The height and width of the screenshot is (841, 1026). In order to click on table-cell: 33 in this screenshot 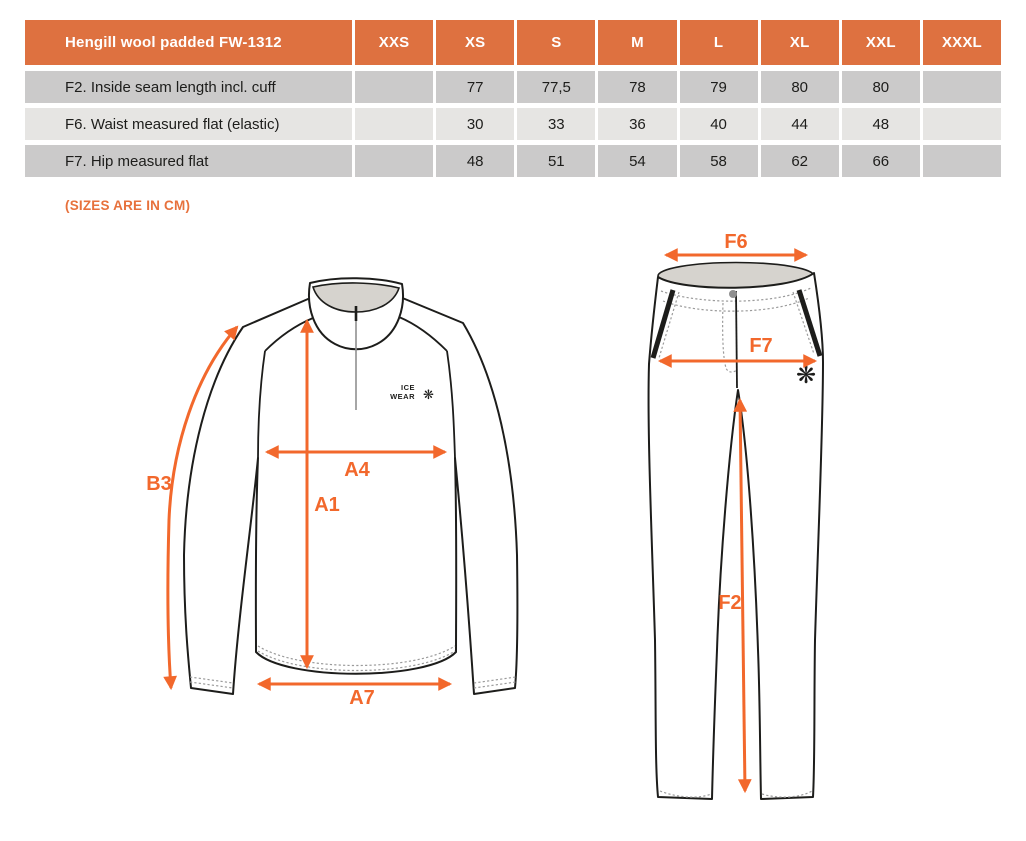, I will do `click(556, 124)`.